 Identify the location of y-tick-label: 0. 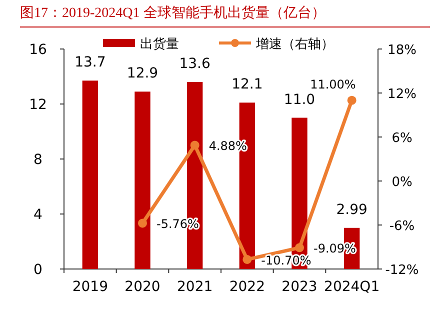
(38, 270).